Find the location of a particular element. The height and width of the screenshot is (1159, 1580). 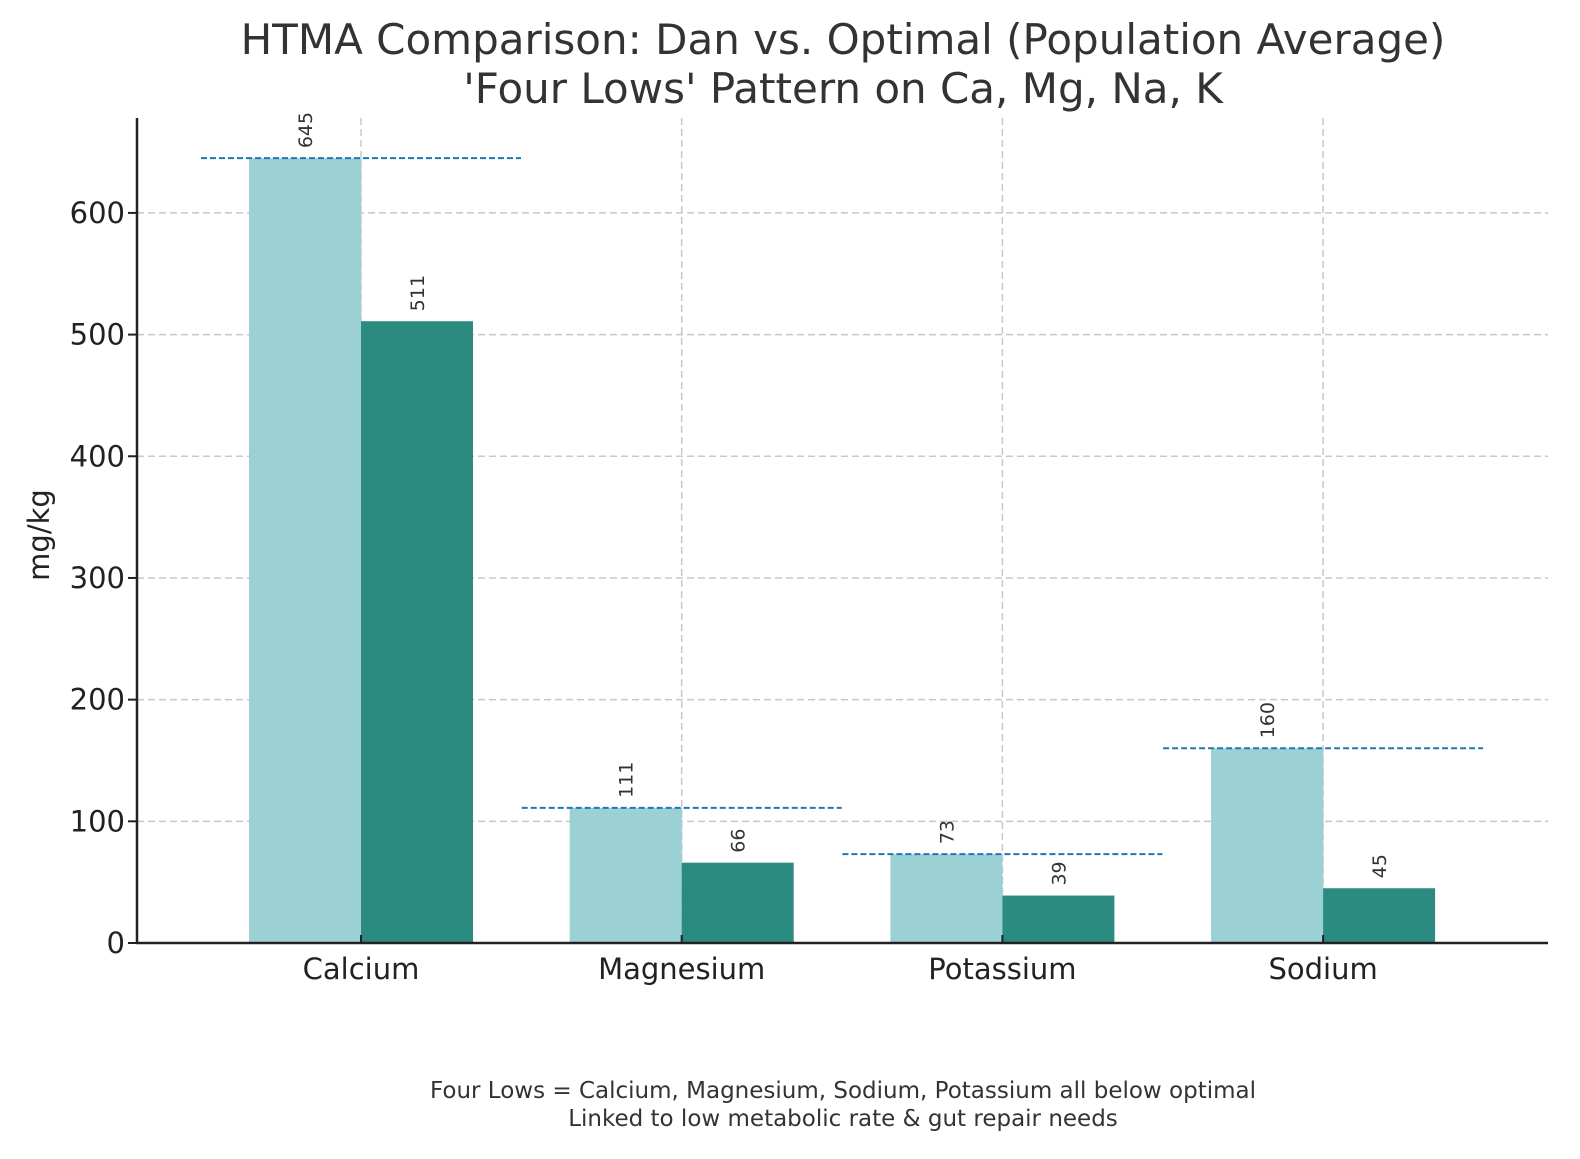

x-ticks: Calcium Magnesium Potassium Sodium is located at coordinates (840, 960).